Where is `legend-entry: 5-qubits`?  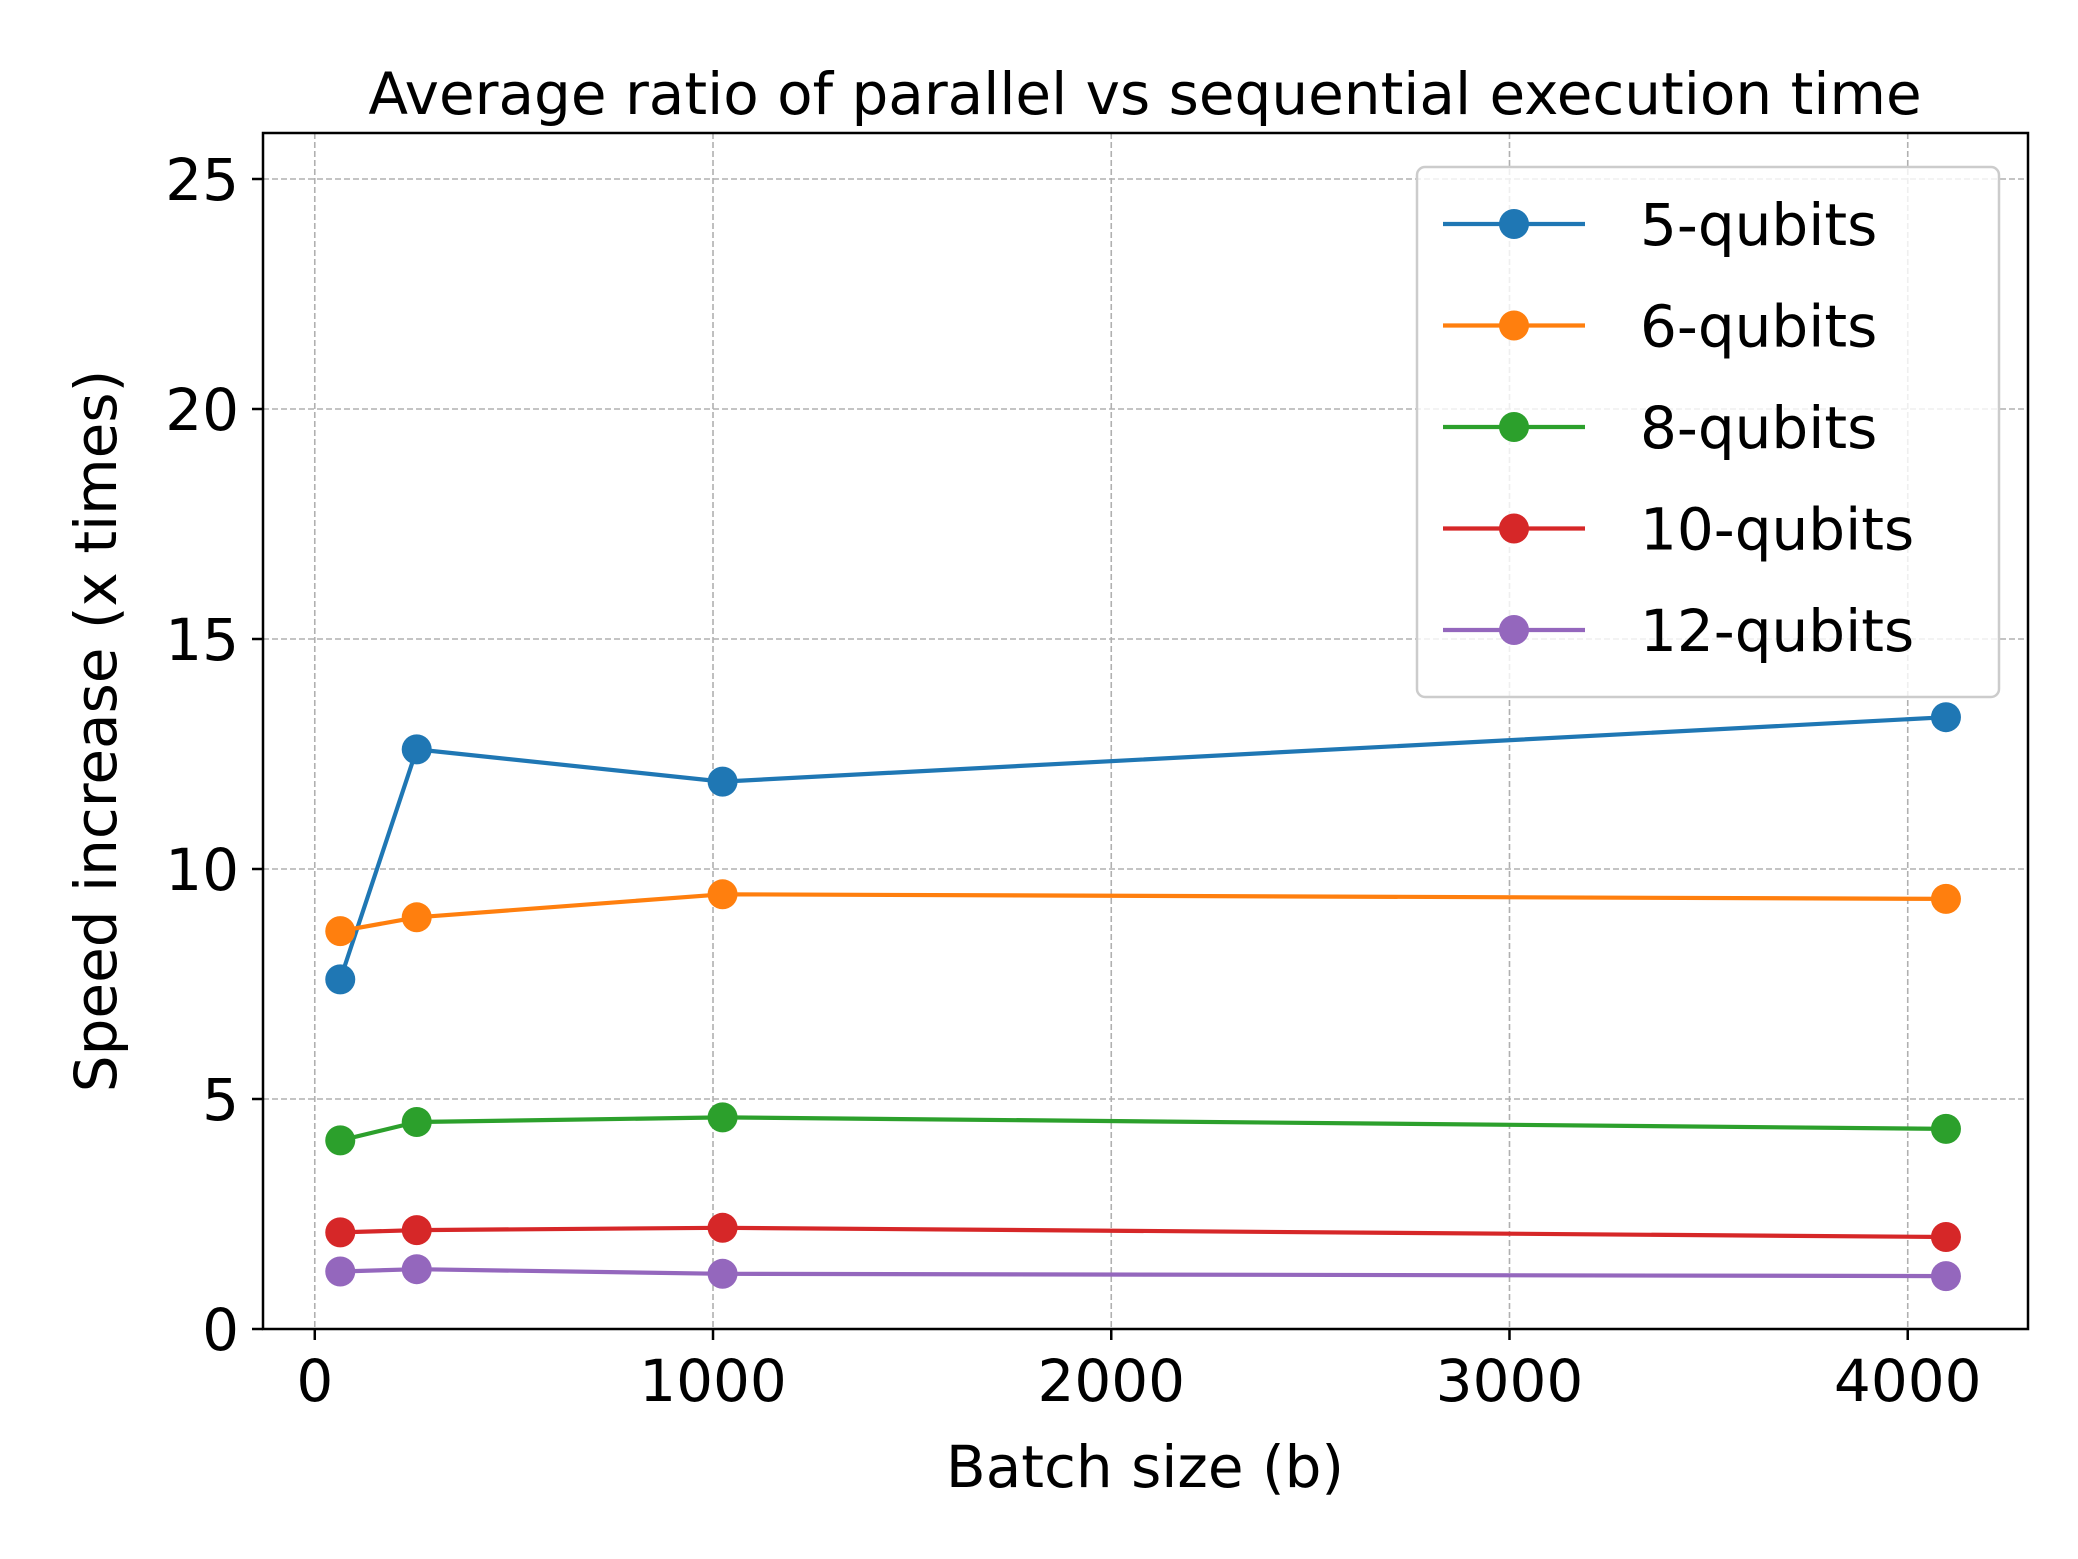
legend-entry: 5-qubits is located at coordinates (1660, 225).